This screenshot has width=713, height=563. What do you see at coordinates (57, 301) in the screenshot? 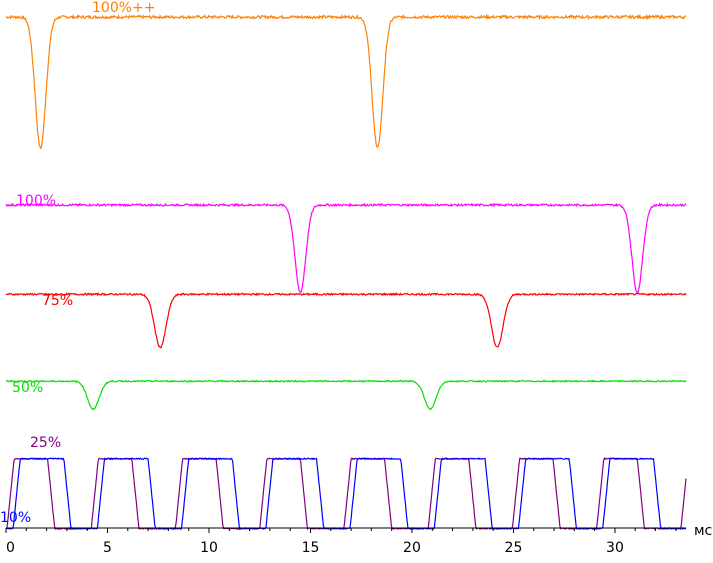
I see `series-label-2: 75%` at bounding box center [57, 301].